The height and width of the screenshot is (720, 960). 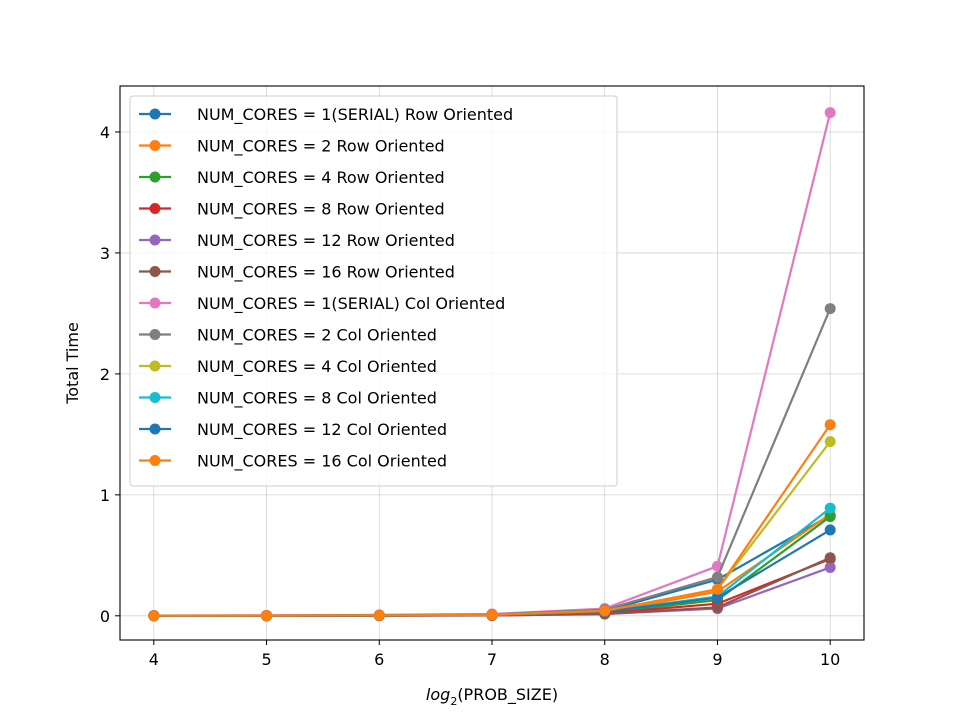 I want to click on y-tick-label: 4, so click(x=105, y=132).